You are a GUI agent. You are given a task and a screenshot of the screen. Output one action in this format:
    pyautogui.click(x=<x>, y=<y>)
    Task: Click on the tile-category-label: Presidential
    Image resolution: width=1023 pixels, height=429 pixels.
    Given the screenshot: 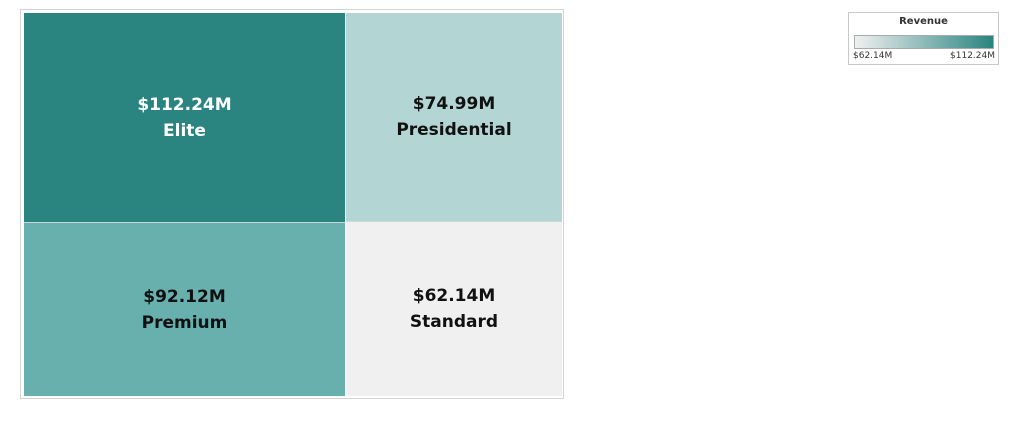 What is the action you would take?
    pyautogui.click(x=454, y=130)
    